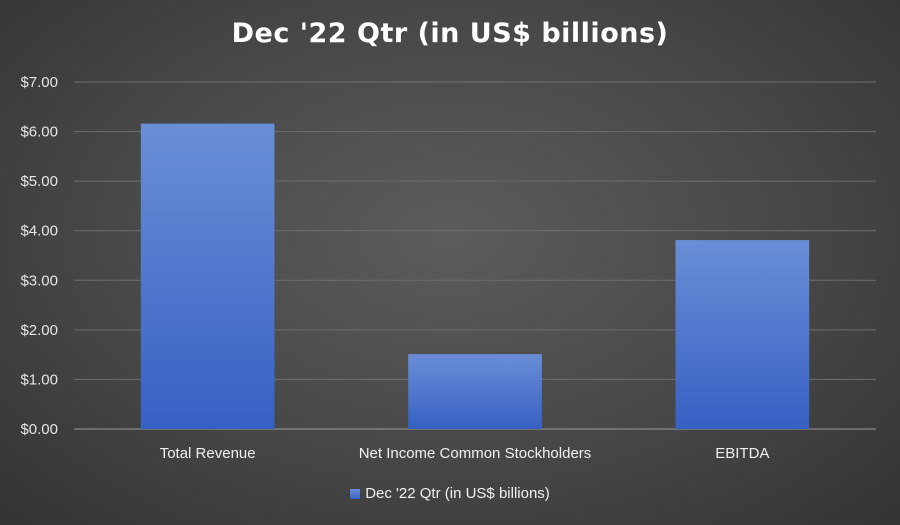  Describe the element at coordinates (39, 330) in the screenshot. I see `y-tick-label: $2.00` at that location.